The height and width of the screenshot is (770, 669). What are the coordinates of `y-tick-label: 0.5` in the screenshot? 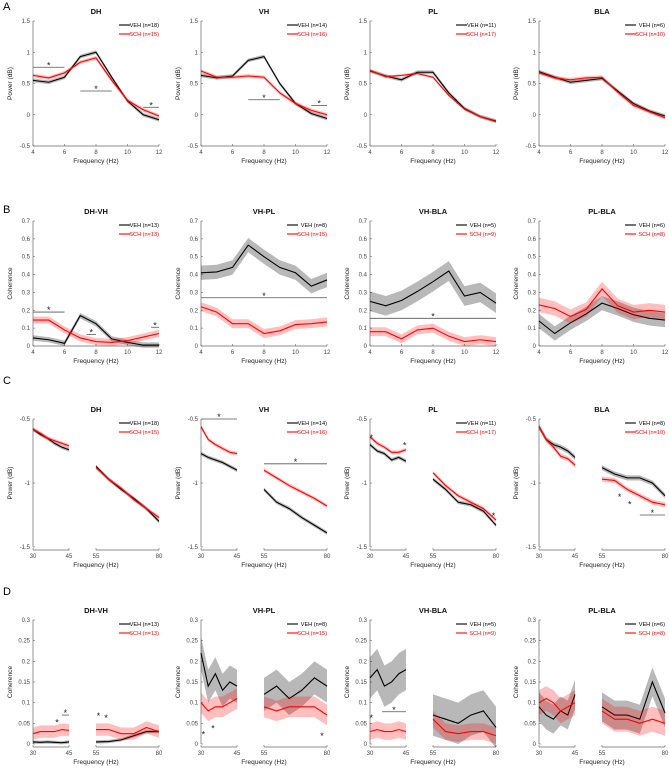 It's located at (26, 258).